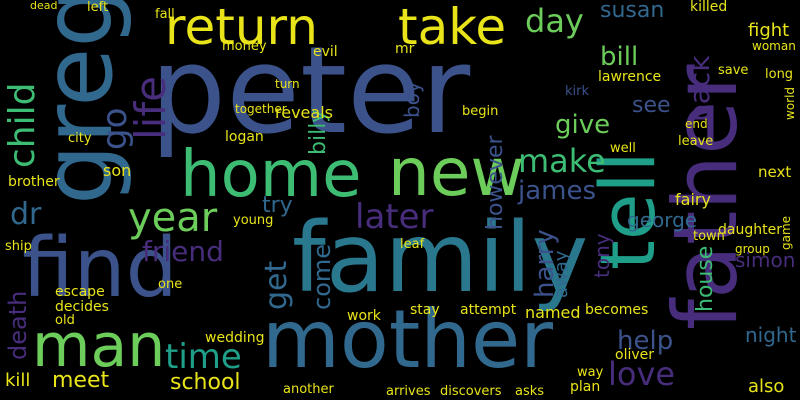 This screenshot has width=800, height=400. What do you see at coordinates (623, 148) in the screenshot?
I see `word-well: well` at bounding box center [623, 148].